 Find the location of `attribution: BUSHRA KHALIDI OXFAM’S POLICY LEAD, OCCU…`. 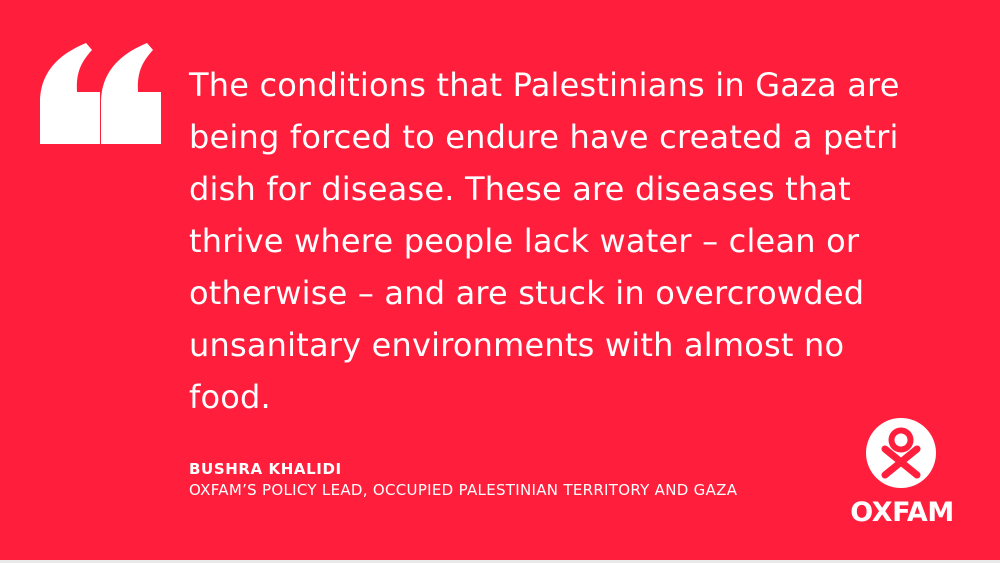

attribution: BUSHRA KHALIDI OXFAM’S POLICY LEAD, OCCU… is located at coordinates (463, 480).